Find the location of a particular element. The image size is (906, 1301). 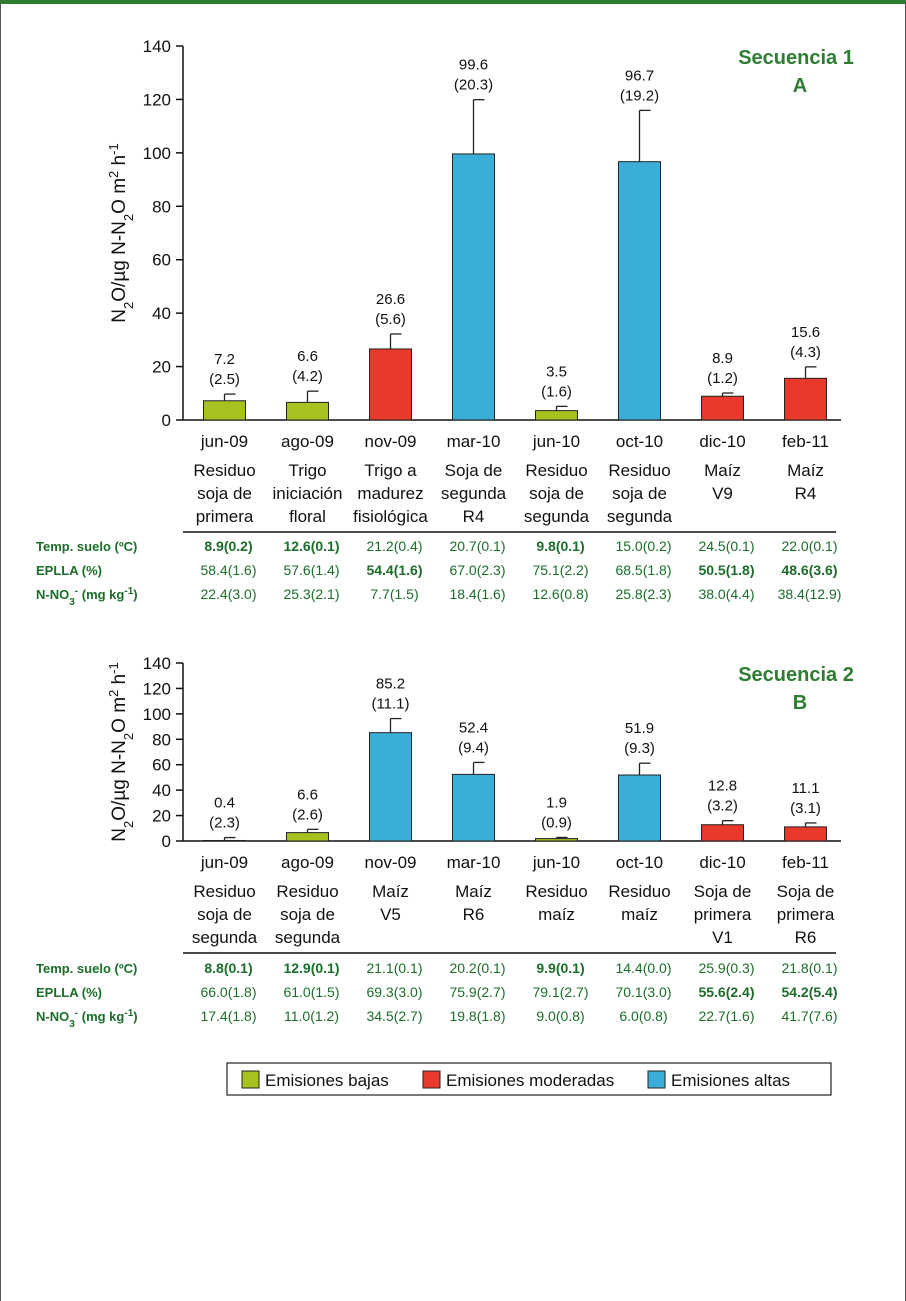

data-label-value: 52.4 is located at coordinates (473, 727).